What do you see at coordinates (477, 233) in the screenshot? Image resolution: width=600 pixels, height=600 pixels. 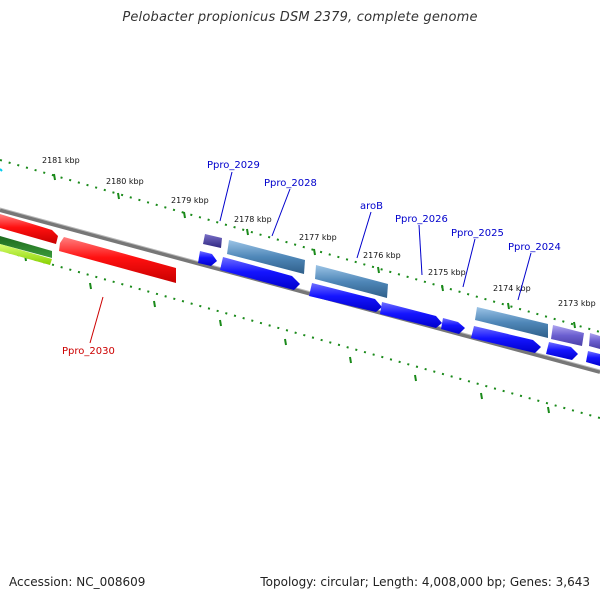 I see `gene-label-ppro-2025: Ppro_2025` at bounding box center [477, 233].